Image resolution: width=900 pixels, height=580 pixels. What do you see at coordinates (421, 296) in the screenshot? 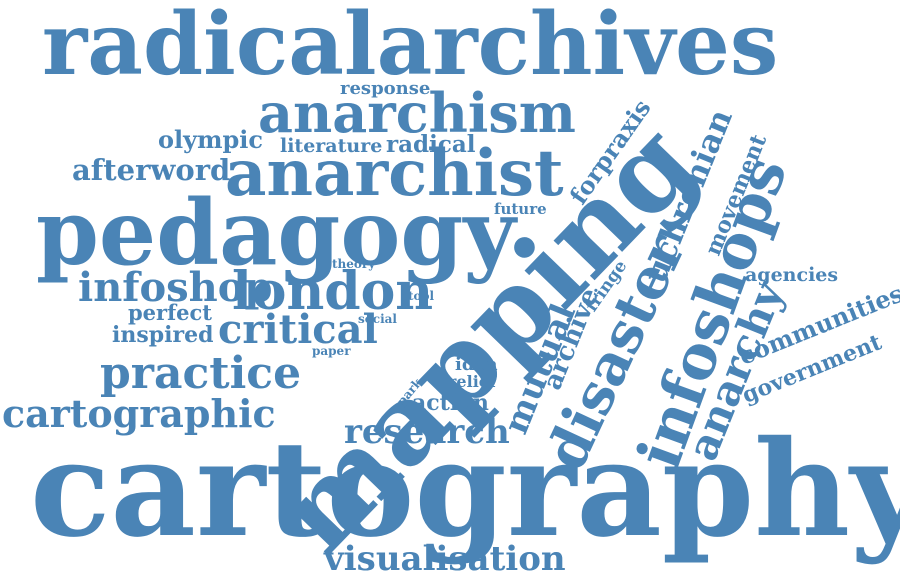
I see `word-tool: tool` at bounding box center [421, 296].